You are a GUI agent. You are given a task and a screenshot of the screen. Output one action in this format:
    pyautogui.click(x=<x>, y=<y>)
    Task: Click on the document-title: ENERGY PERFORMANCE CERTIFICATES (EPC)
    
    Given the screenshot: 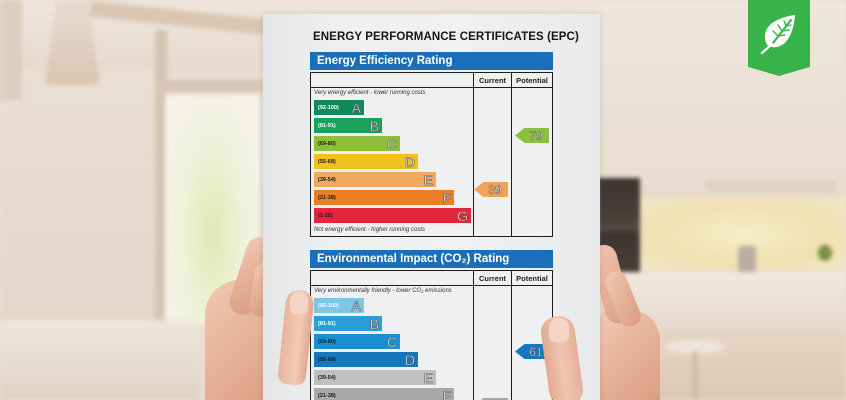 What is the action you would take?
    pyautogui.click(x=446, y=37)
    